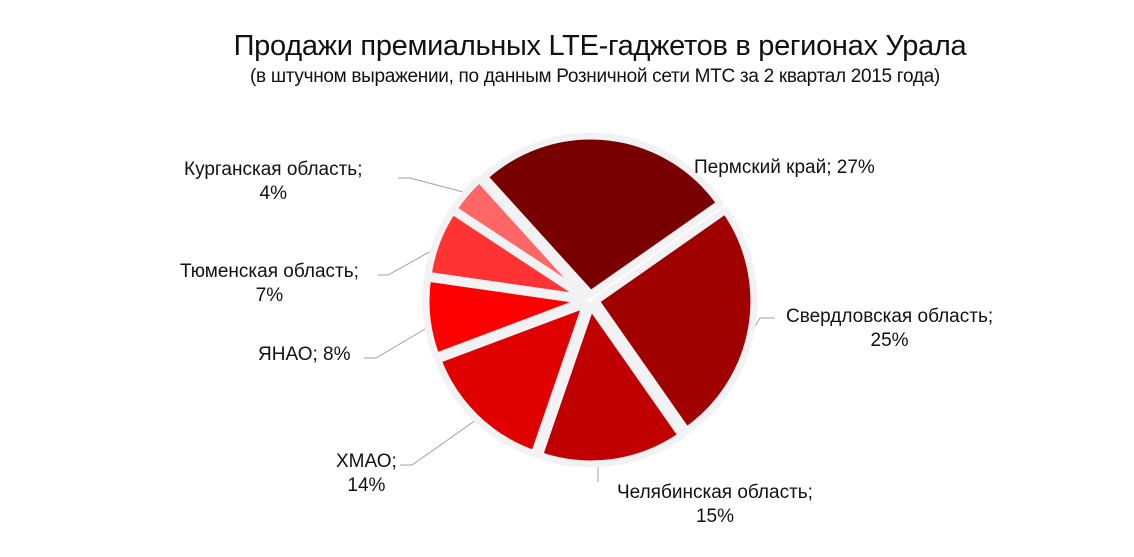  I want to click on label-sverdlovsk: Свердловская область; 25%, so click(889, 329).